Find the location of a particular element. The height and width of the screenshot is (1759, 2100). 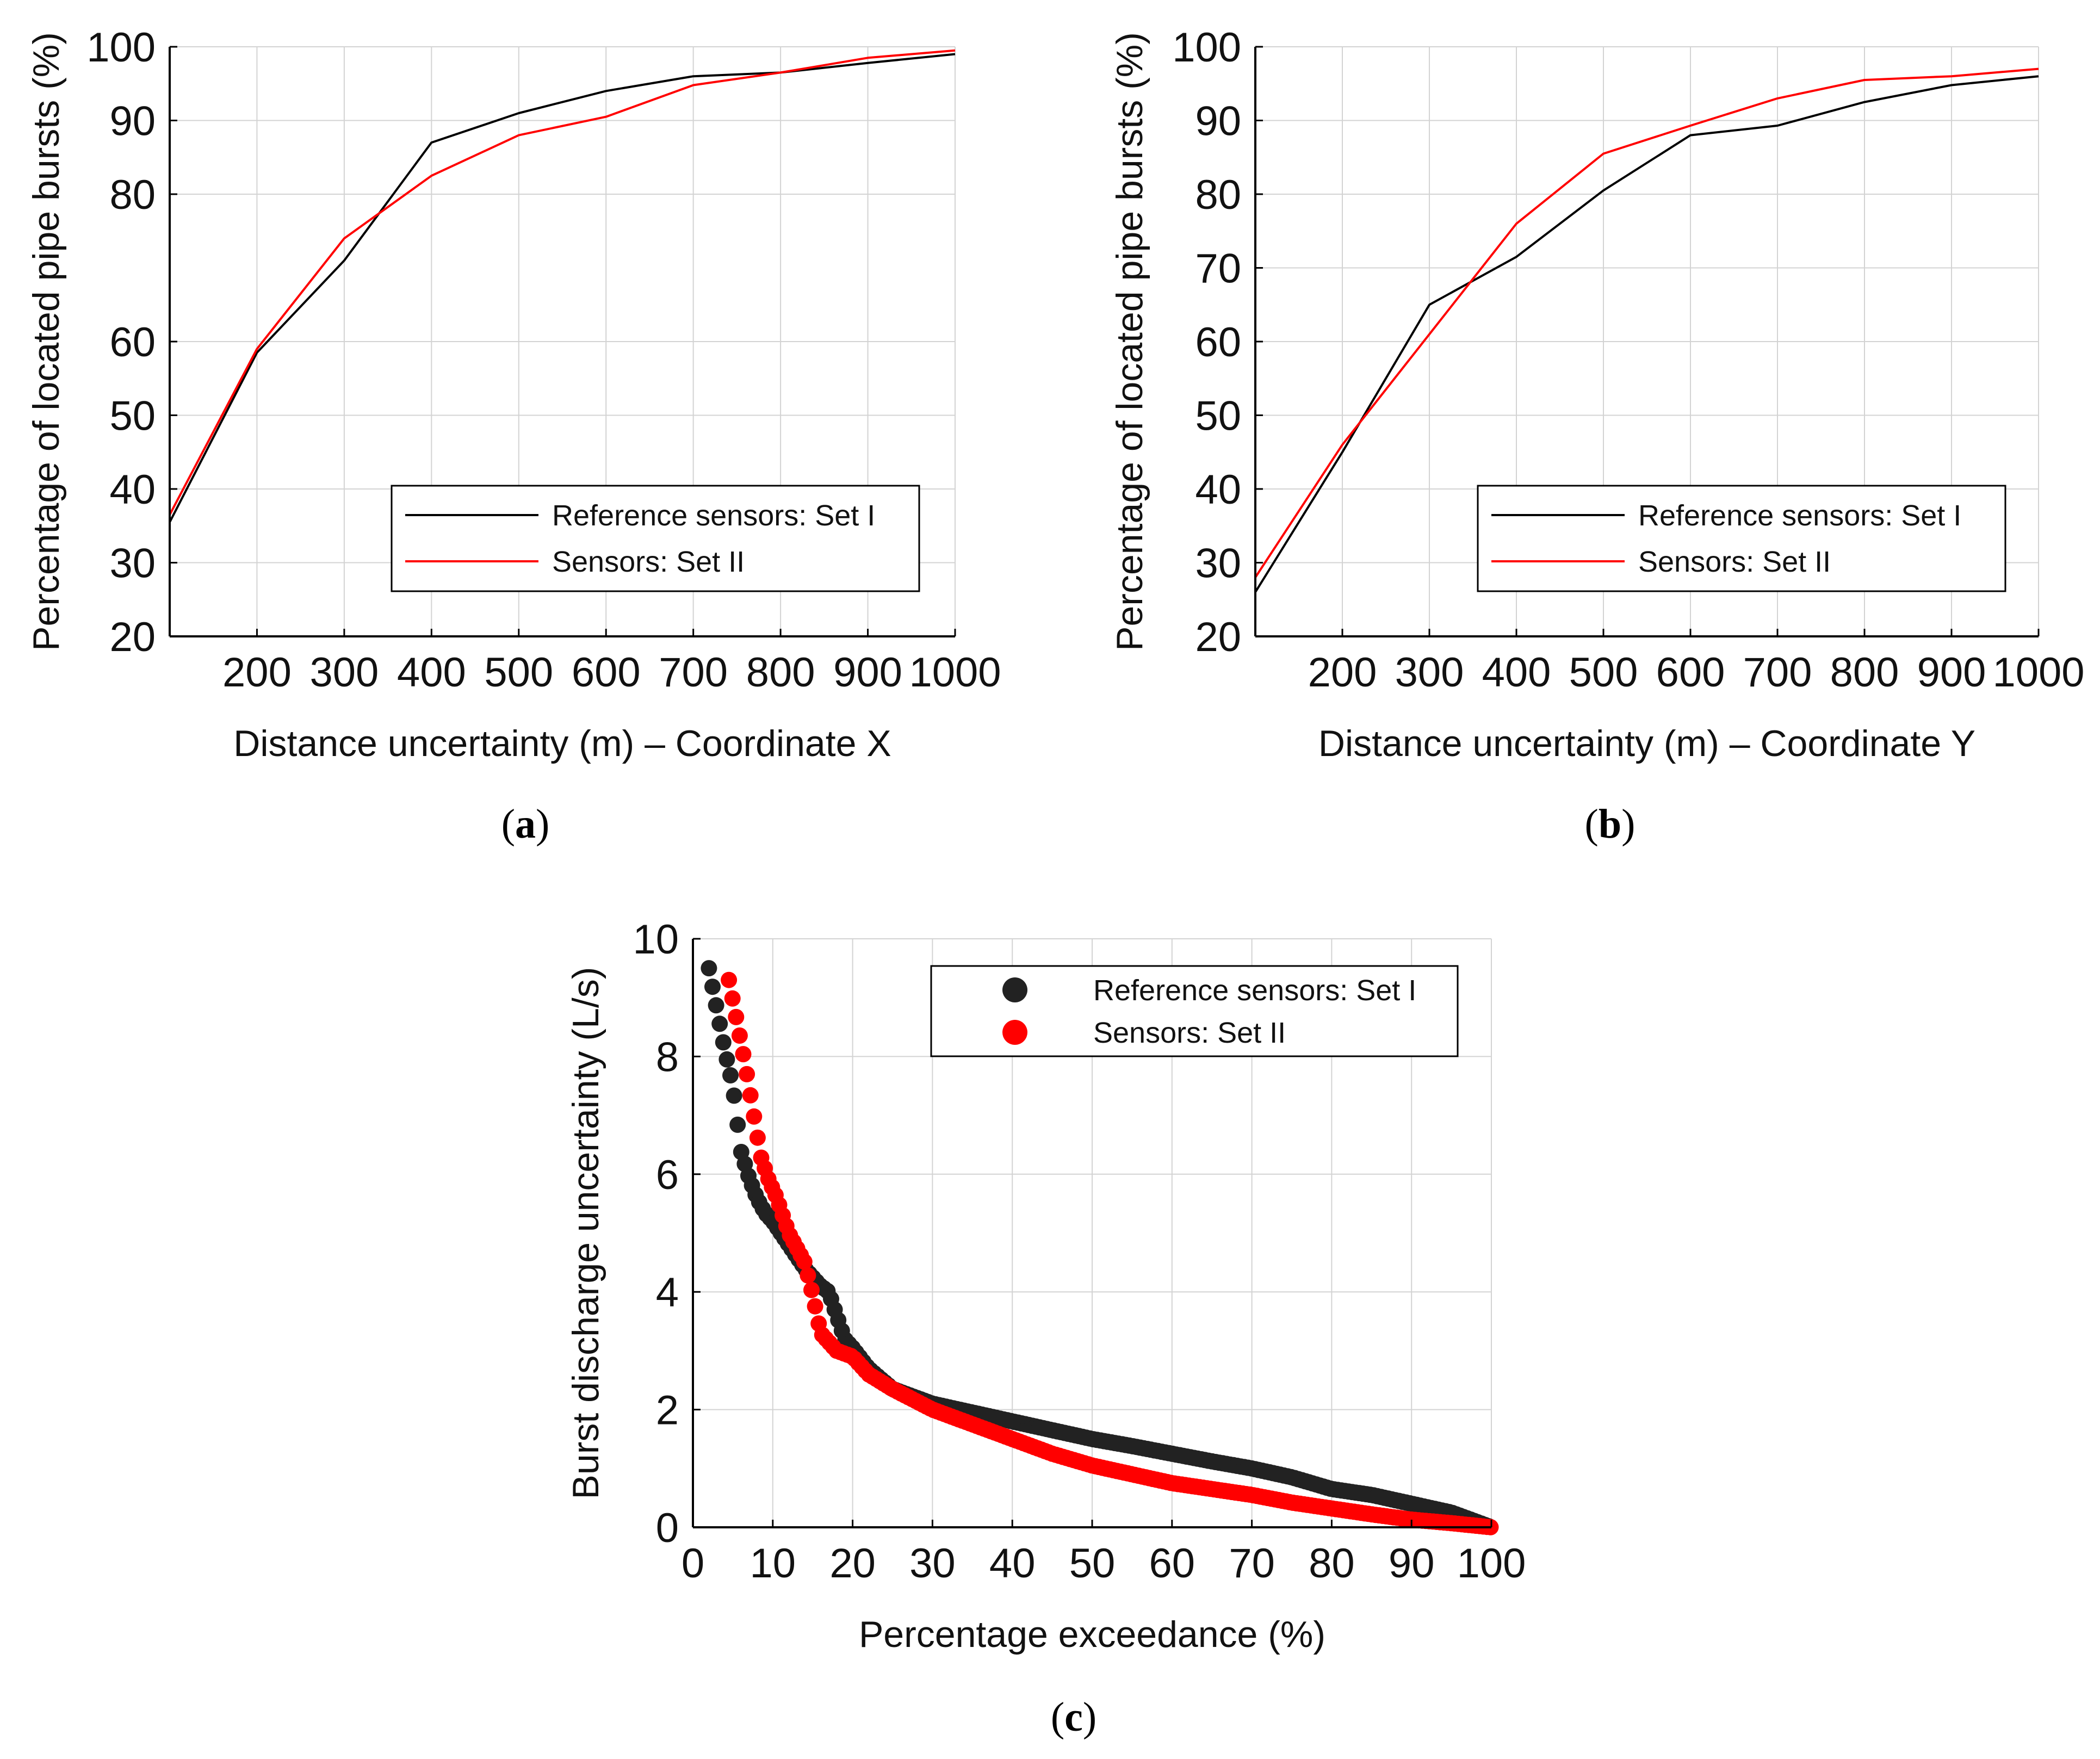

panel-b-y-tick-label: 90 is located at coordinates (1218, 121).